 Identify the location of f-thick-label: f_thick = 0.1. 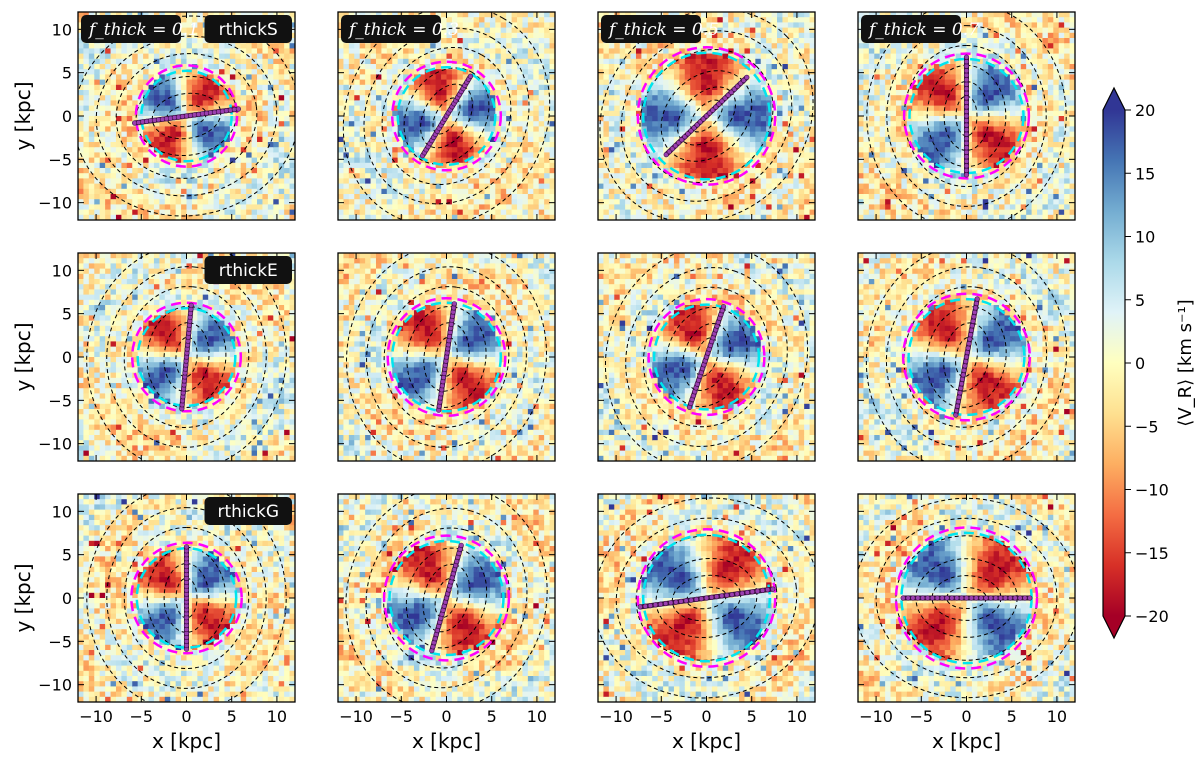
(140, 29).